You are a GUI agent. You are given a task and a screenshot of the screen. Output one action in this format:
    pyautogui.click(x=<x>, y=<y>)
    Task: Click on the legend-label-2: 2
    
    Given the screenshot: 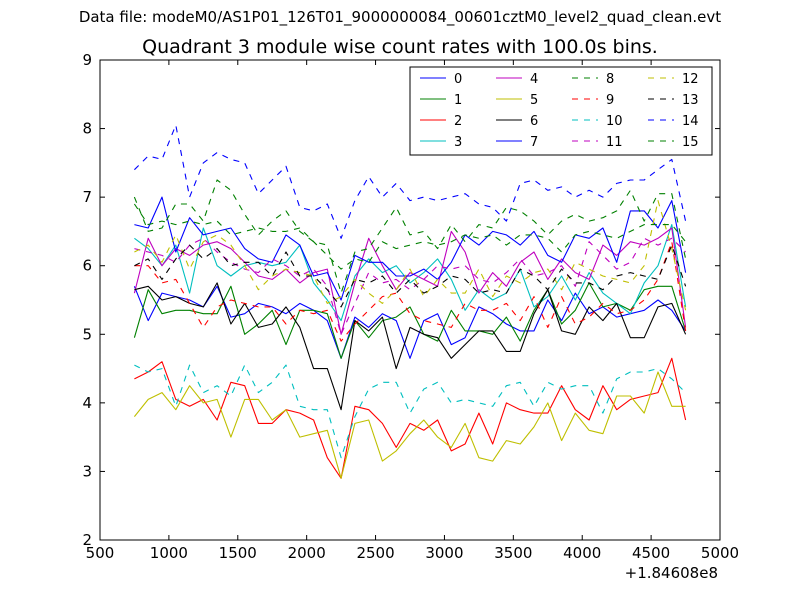 What is the action you would take?
    pyautogui.click(x=458, y=121)
    